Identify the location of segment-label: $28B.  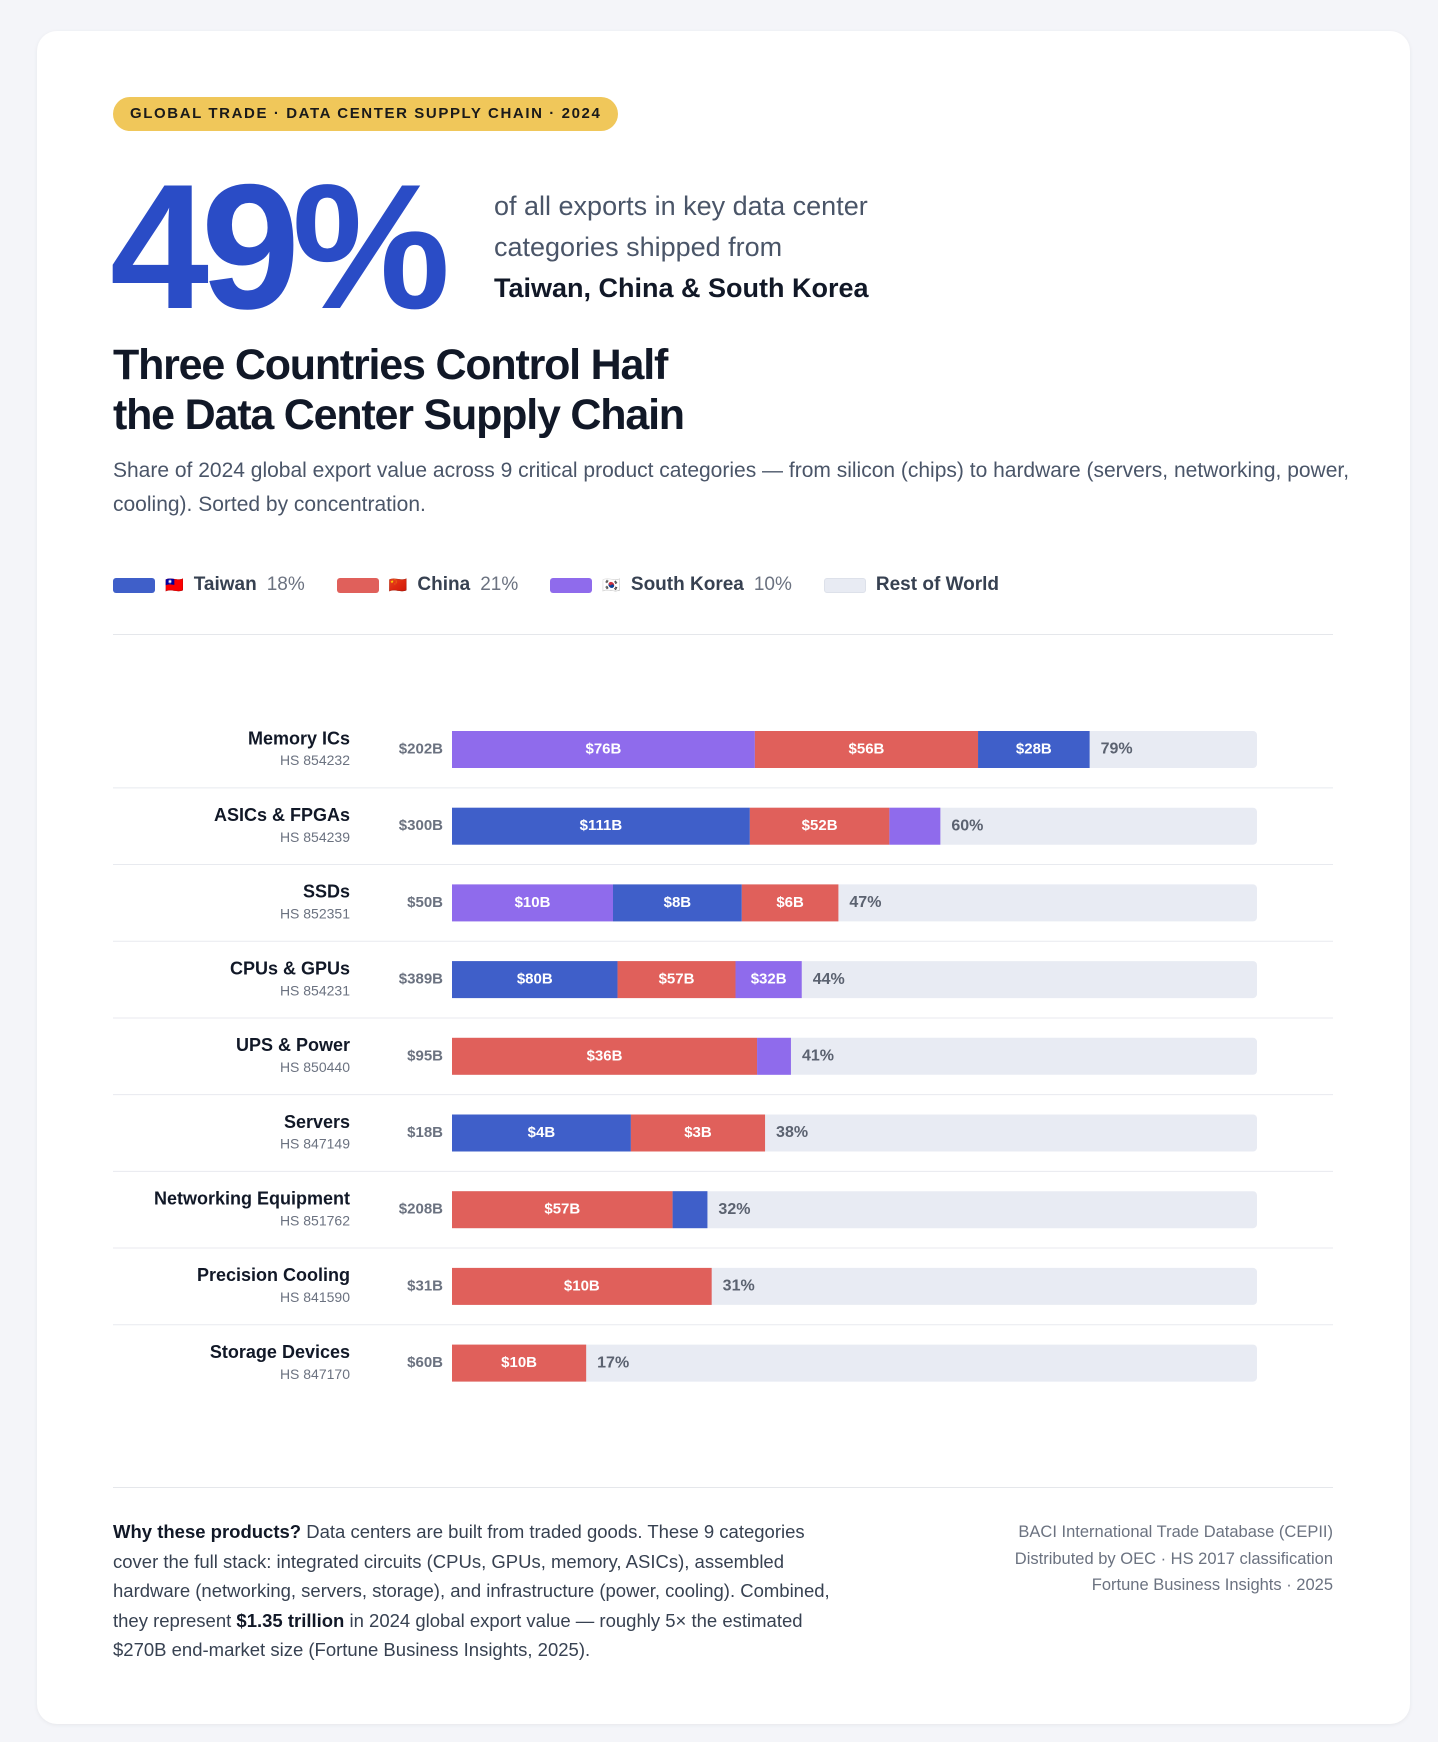
(1034, 748).